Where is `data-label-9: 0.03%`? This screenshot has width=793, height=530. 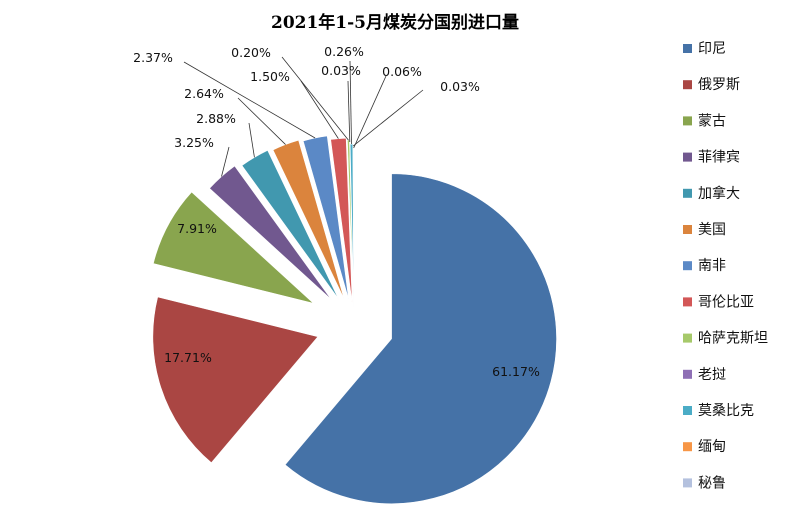 data-label-9: 0.03% is located at coordinates (341, 70).